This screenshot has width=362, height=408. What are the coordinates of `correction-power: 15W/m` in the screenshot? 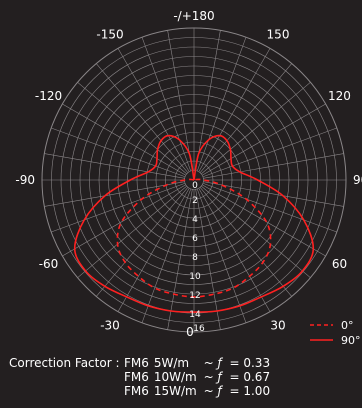 It's located at (175, 391).